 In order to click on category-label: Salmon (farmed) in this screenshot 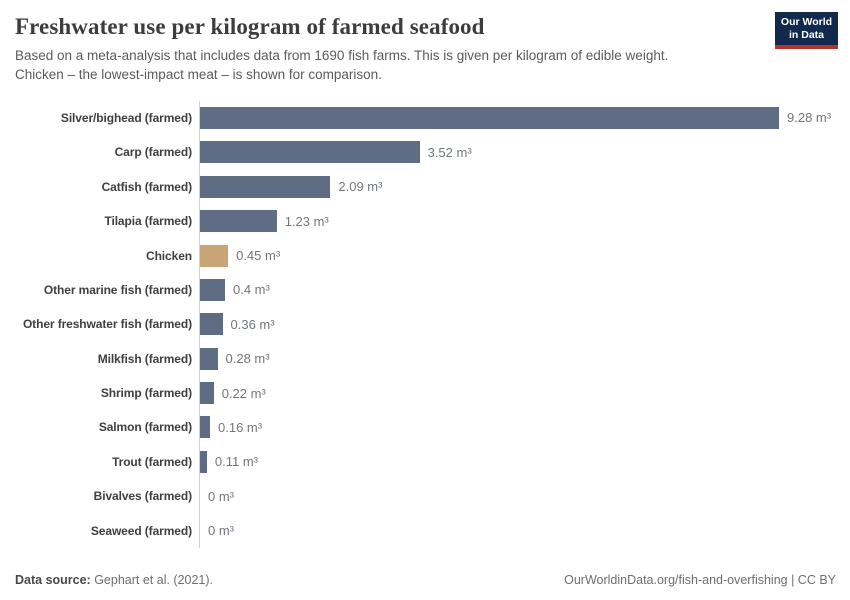, I will do `click(145, 427)`.